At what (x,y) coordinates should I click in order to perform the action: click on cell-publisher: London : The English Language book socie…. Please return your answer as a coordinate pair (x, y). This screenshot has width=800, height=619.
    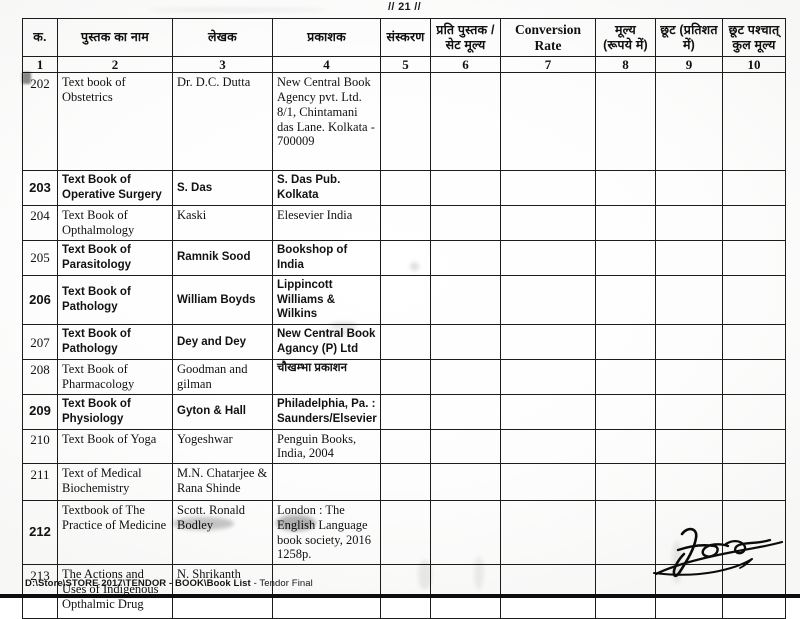
    Looking at the image, I should click on (326, 533).